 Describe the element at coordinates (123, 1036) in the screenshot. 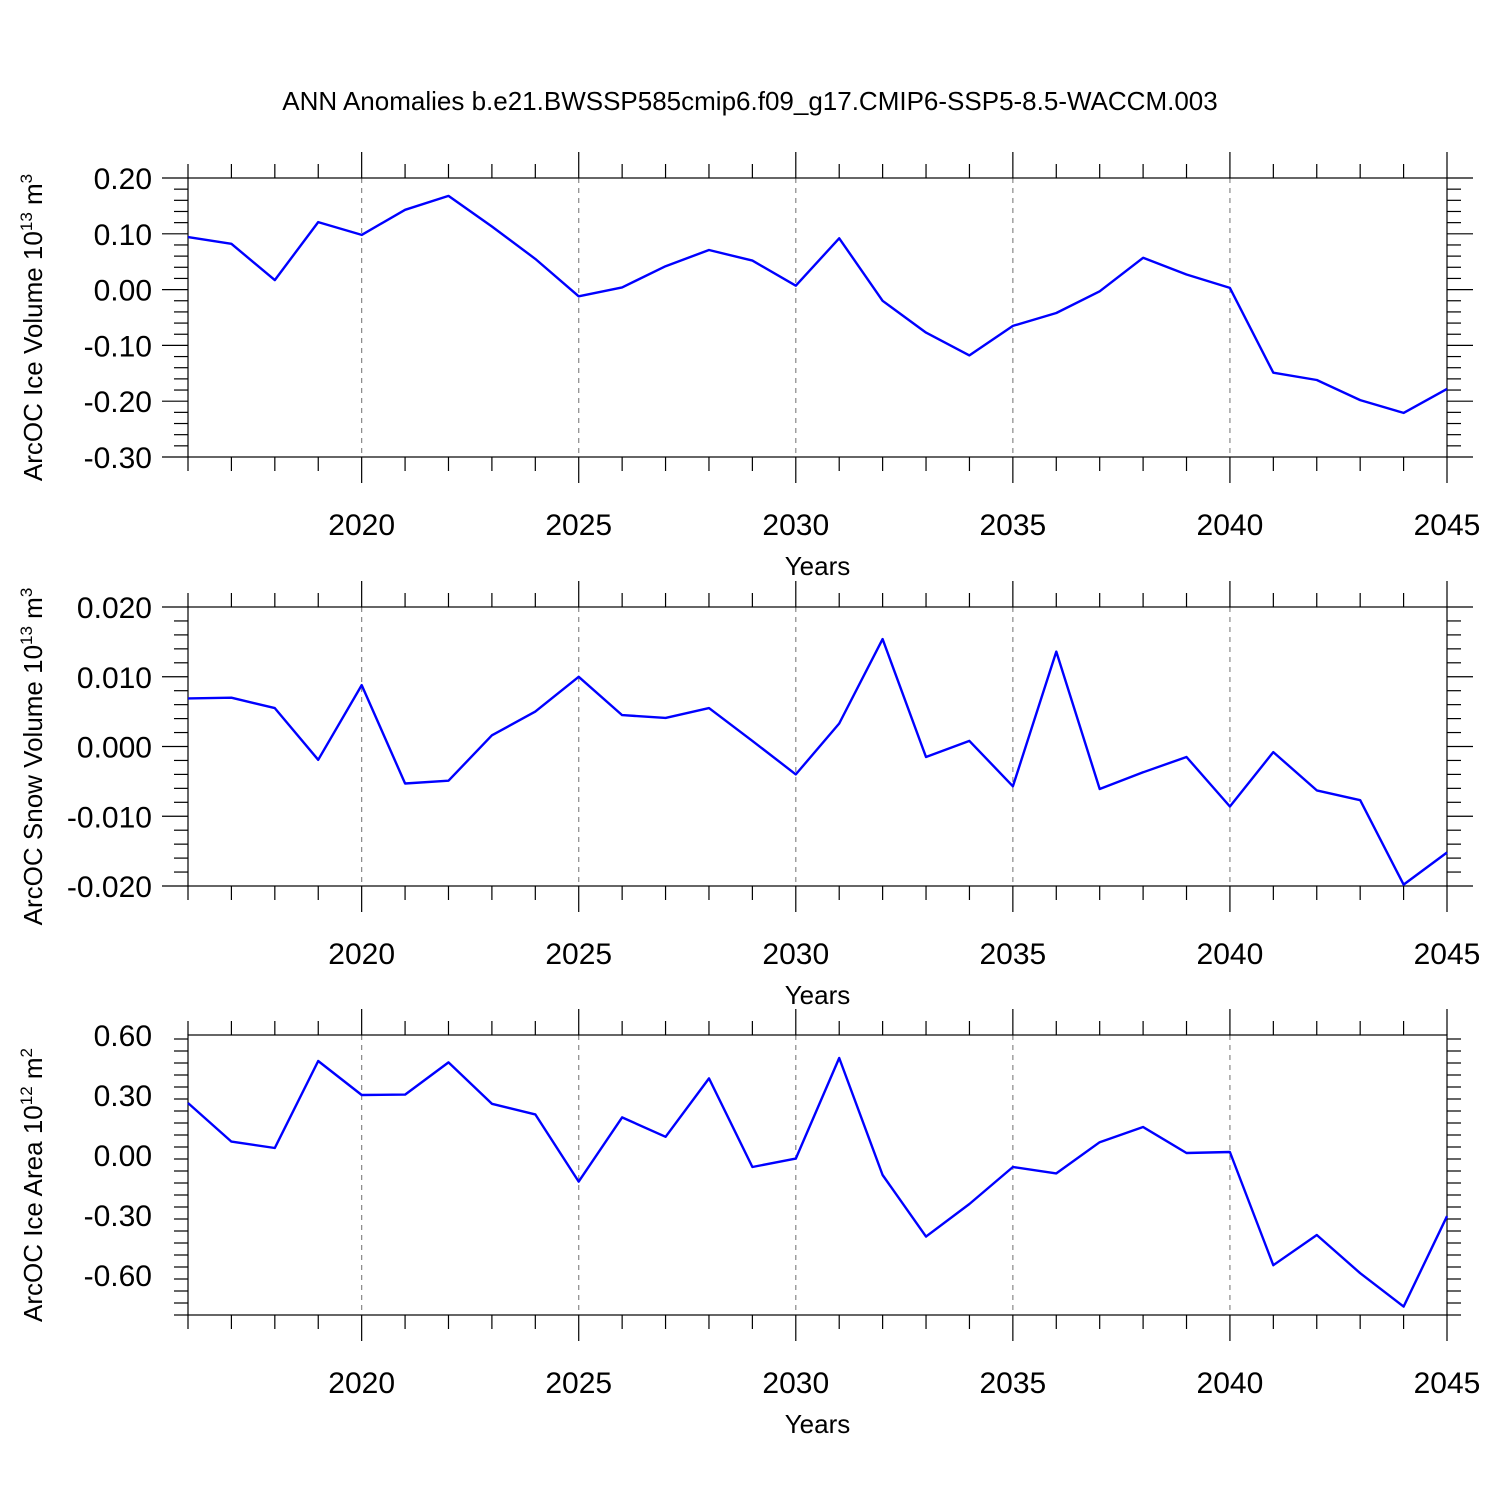

I see `y-tick-label: 0.60` at that location.